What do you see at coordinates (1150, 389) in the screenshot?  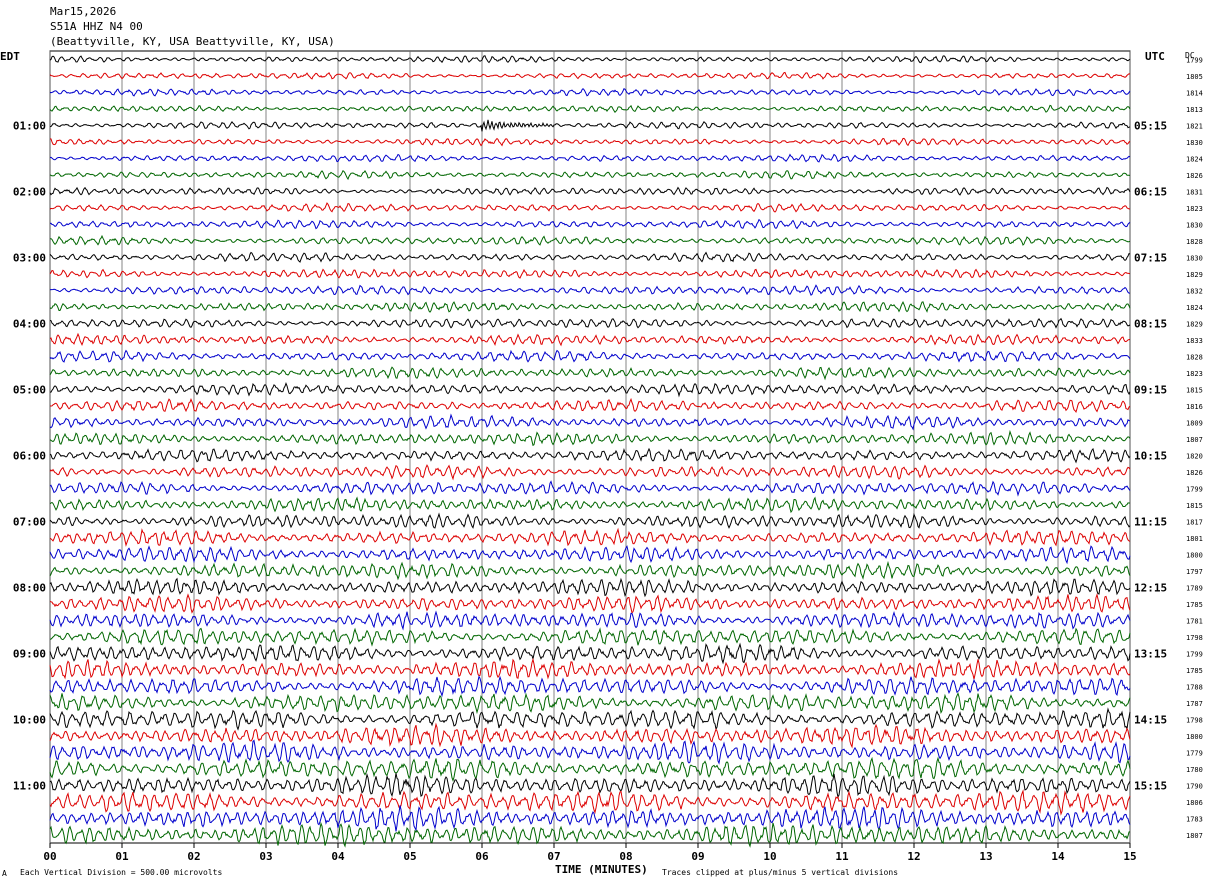 I see `right-hour-label: 09:15` at bounding box center [1150, 389].